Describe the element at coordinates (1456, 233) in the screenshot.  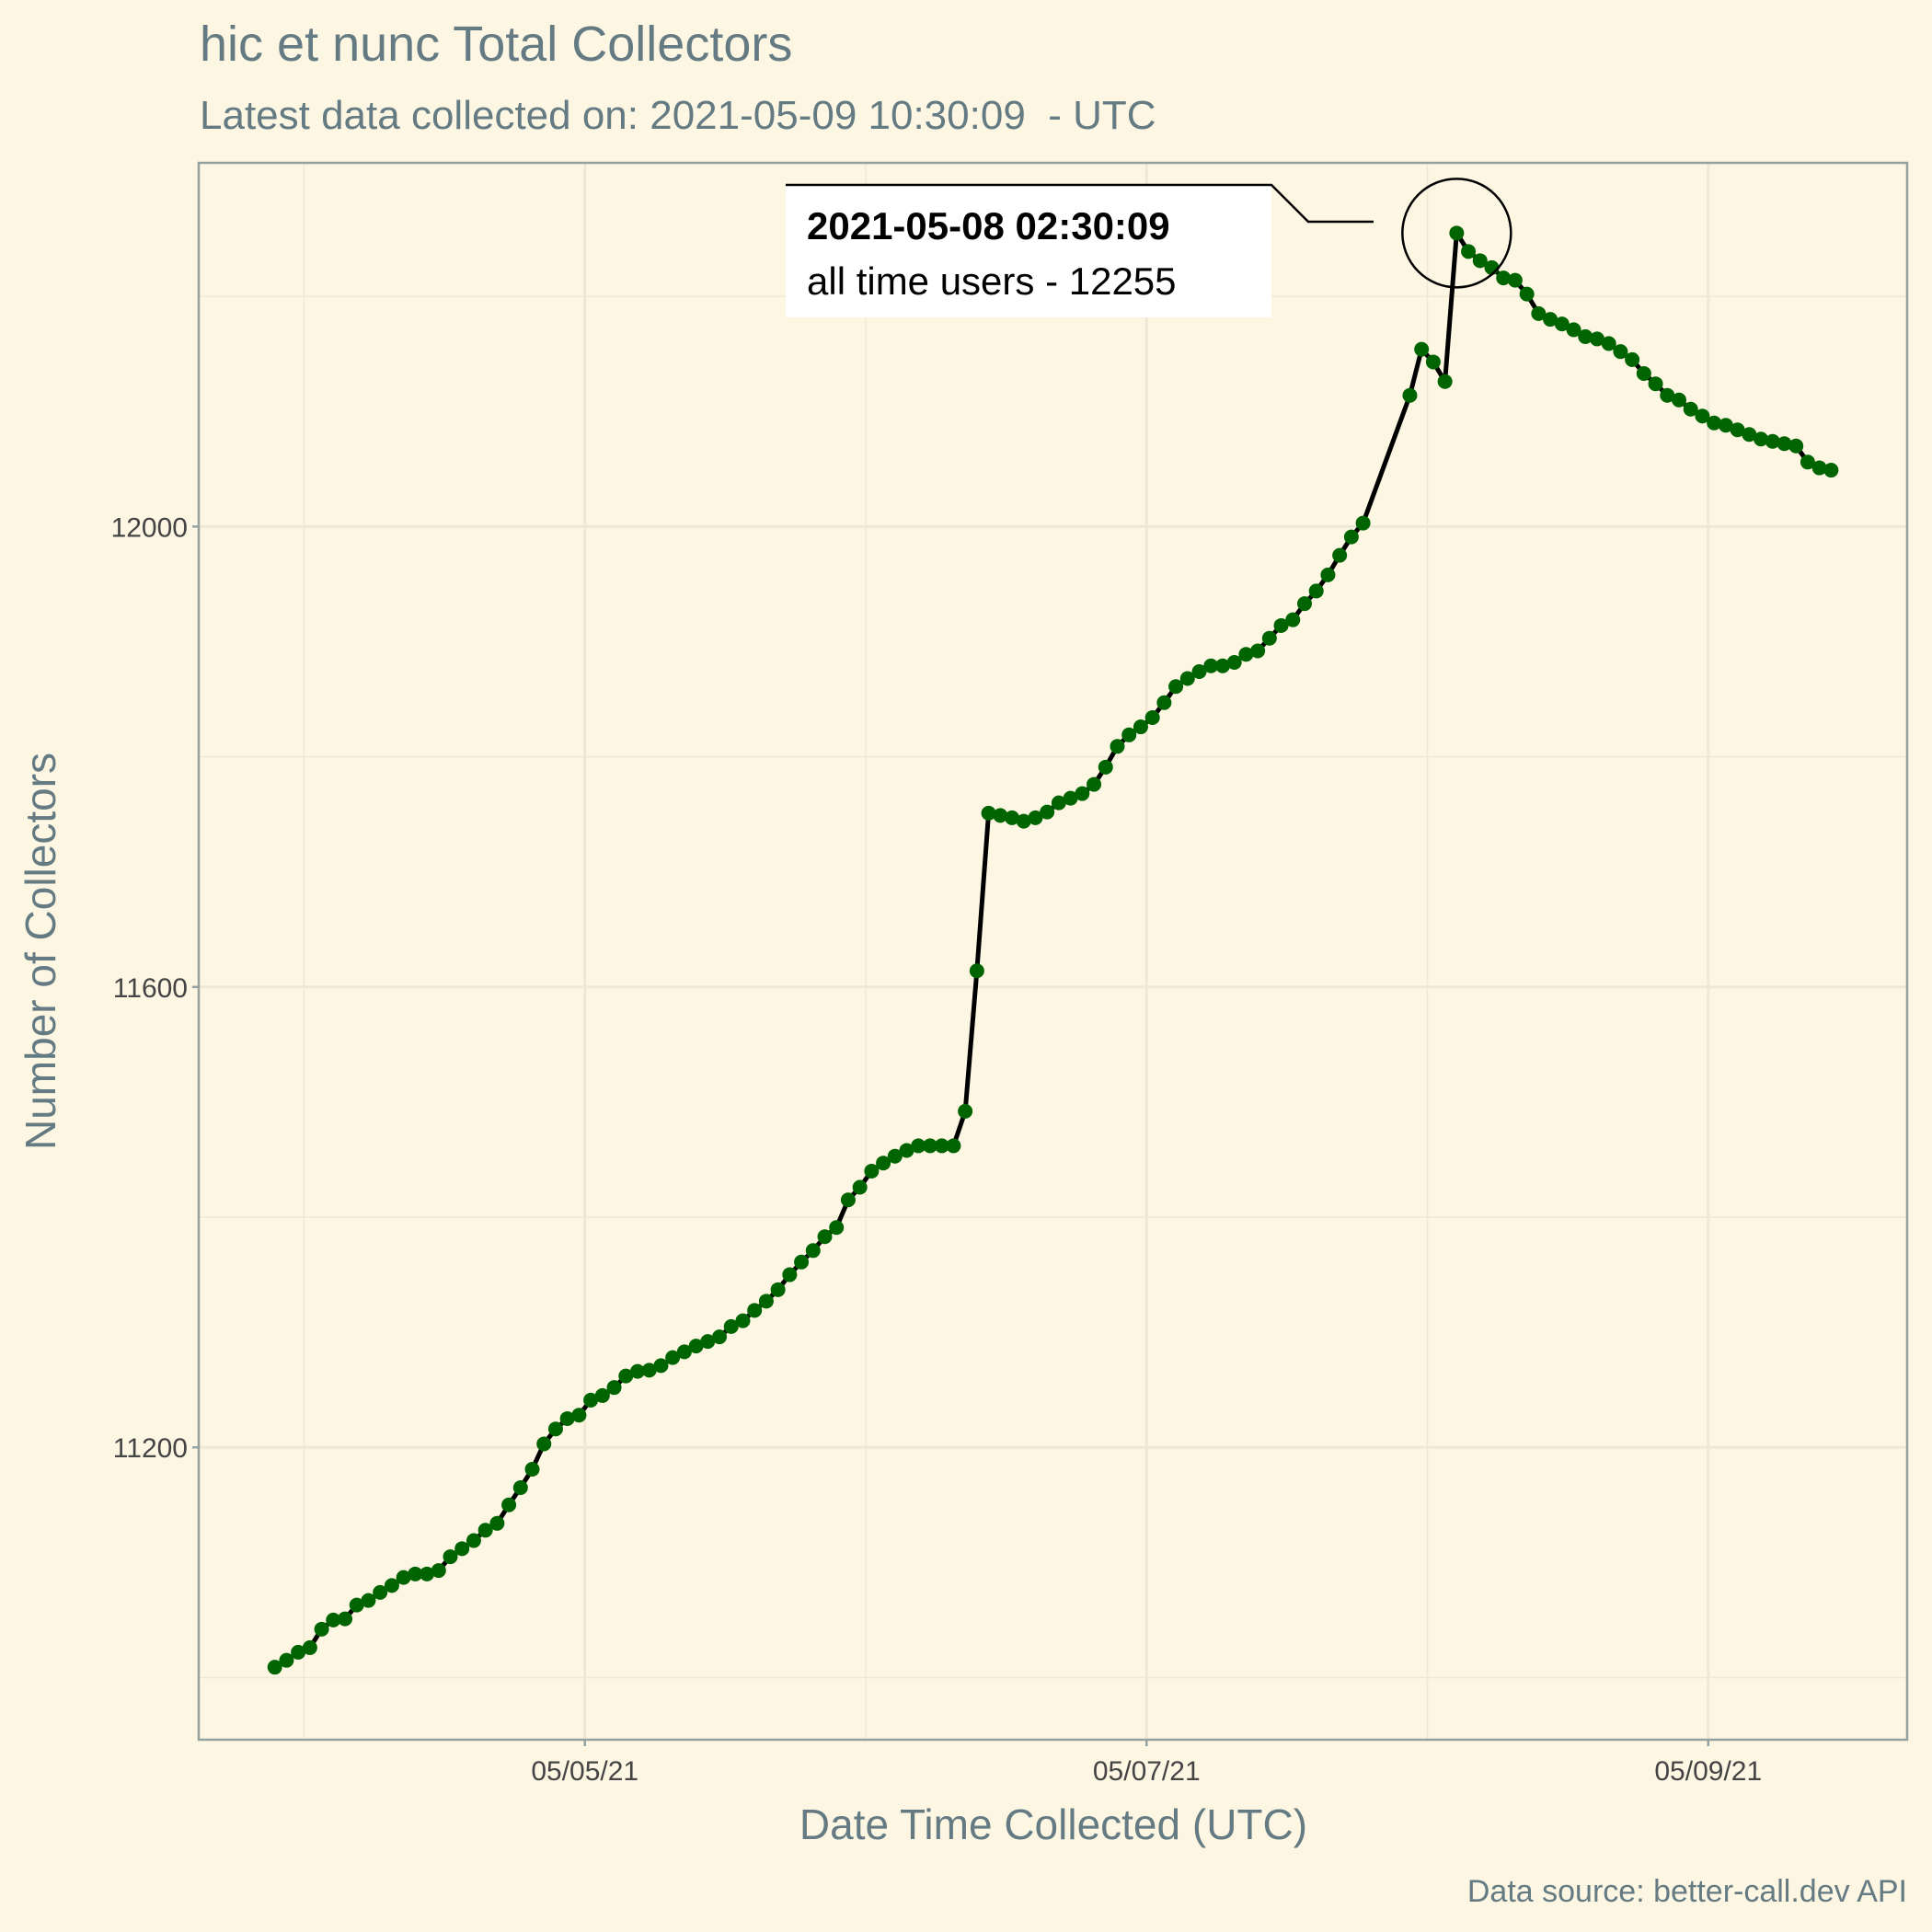
I see `highlight-circle` at that location.